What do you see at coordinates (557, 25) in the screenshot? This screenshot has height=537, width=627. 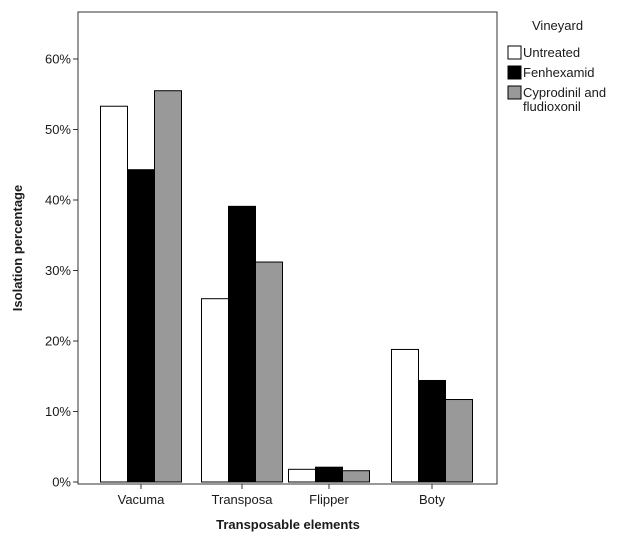 I see `legend-title: Vineyard` at bounding box center [557, 25].